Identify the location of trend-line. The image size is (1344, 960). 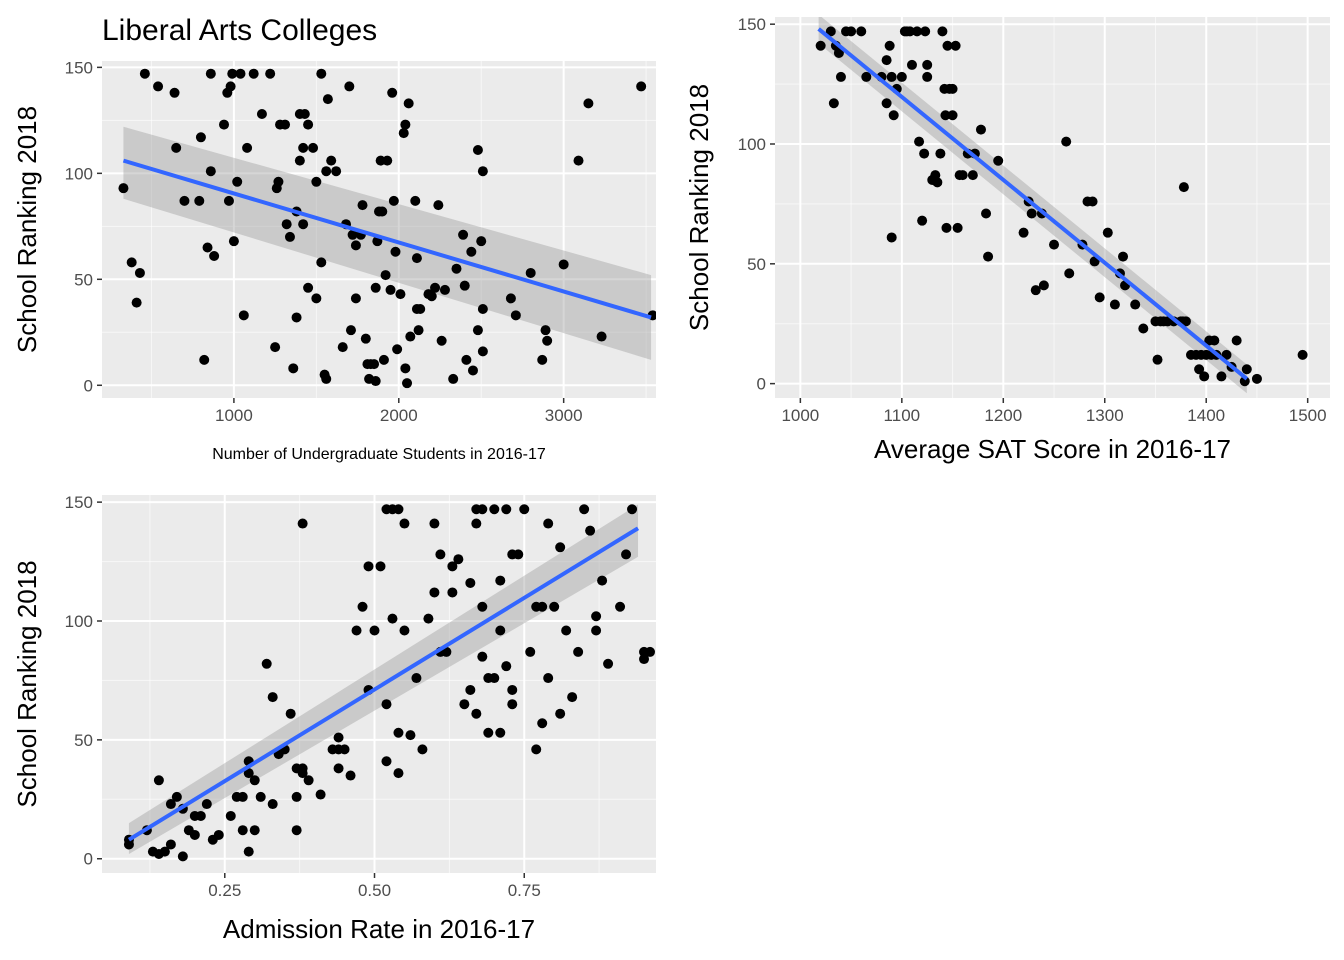
(1033, 204).